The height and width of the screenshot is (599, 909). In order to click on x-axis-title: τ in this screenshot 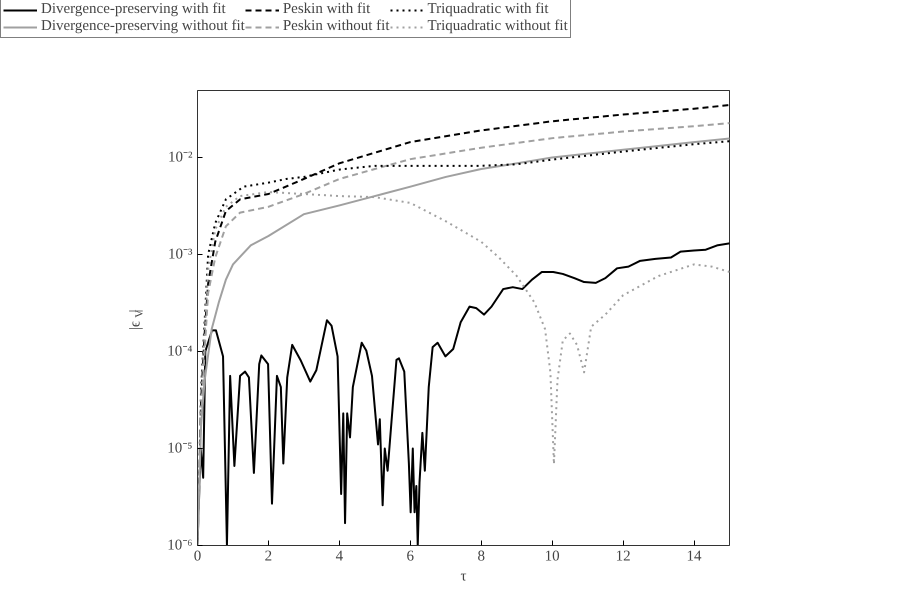, I will do `click(463, 576)`.